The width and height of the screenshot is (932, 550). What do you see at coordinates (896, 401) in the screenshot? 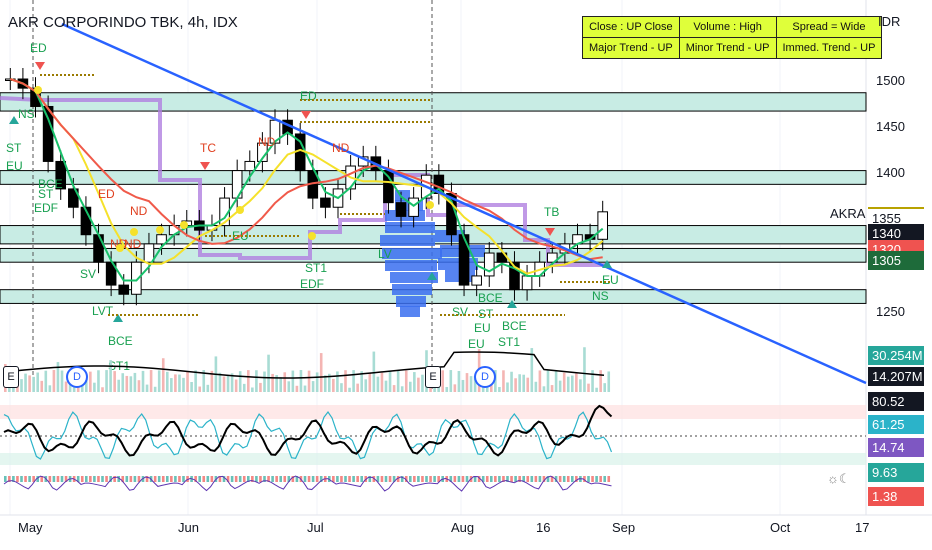
I see `osc-badge-1: 80.52` at bounding box center [896, 401].